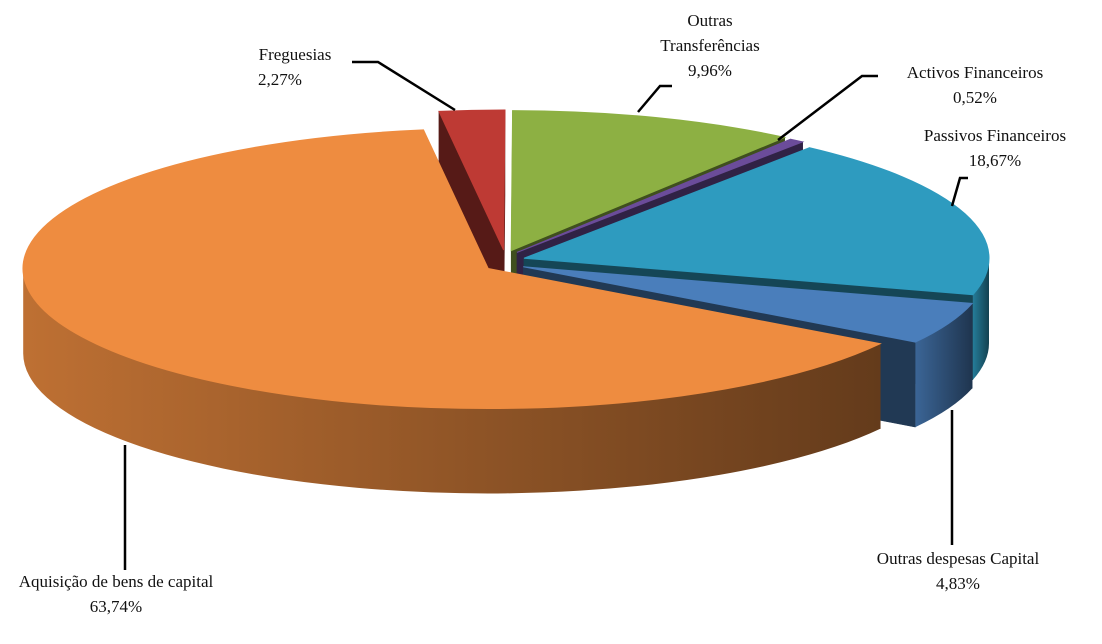 Image resolution: width=1102 pixels, height=644 pixels. What do you see at coordinates (975, 85) in the screenshot?
I see `slice-label: Activos Financeiros 0,52%` at bounding box center [975, 85].